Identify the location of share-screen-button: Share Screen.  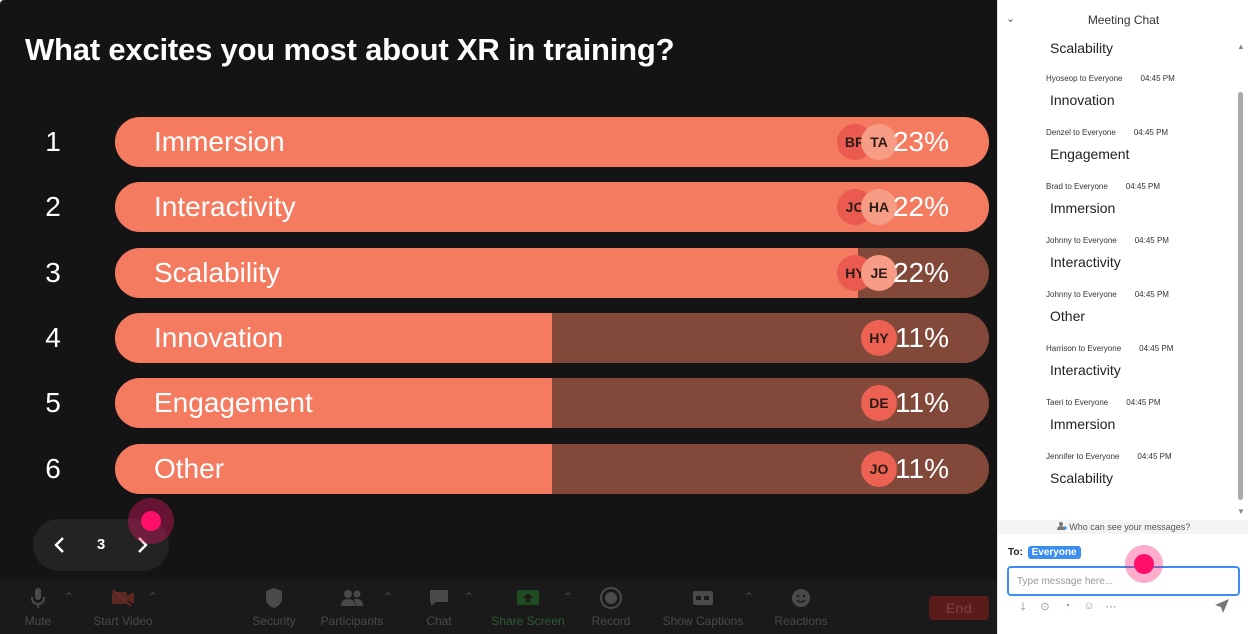
(528, 608).